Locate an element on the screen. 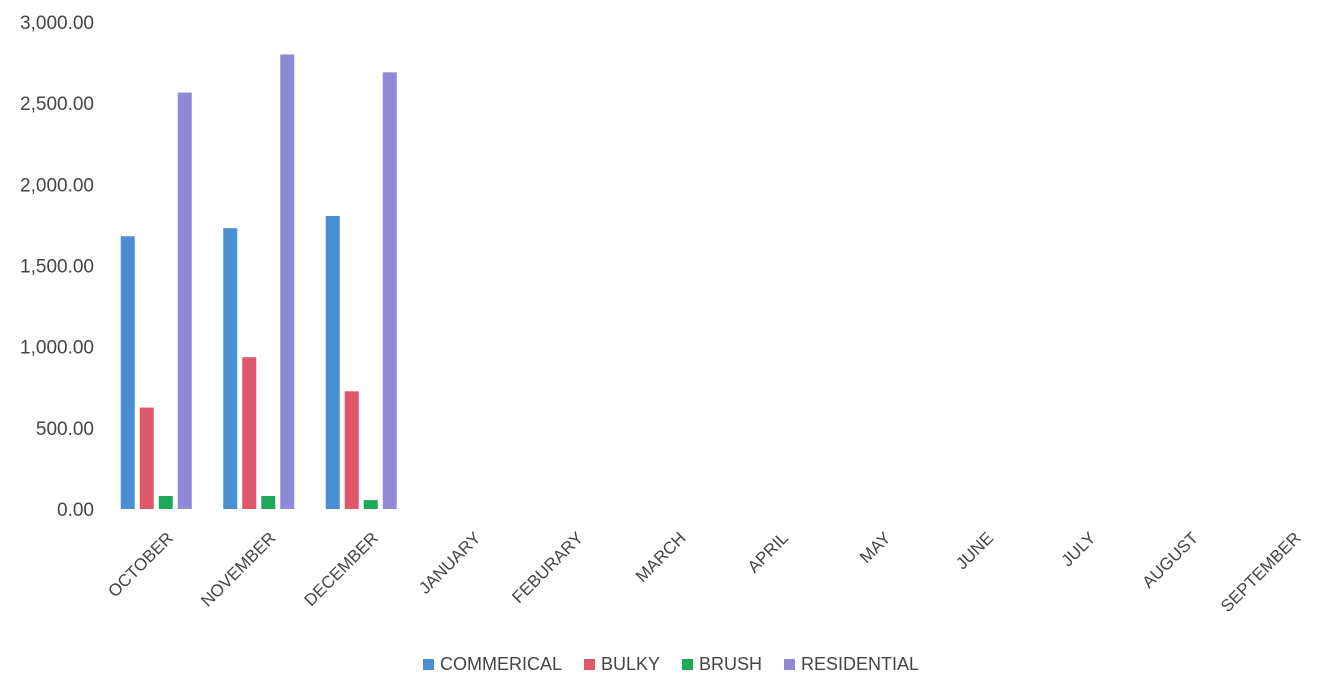 The width and height of the screenshot is (1342, 679). y-tick-label: 1,000.00 is located at coordinates (57, 348).